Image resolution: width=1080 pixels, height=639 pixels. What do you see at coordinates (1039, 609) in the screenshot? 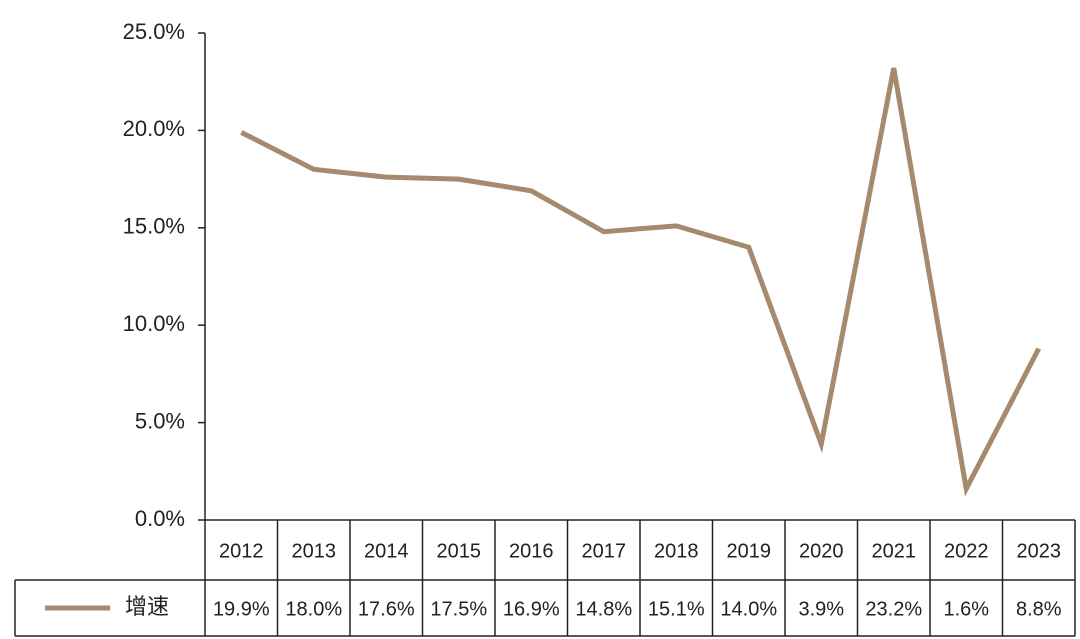
I see `table-value: 8.8%` at bounding box center [1039, 609].